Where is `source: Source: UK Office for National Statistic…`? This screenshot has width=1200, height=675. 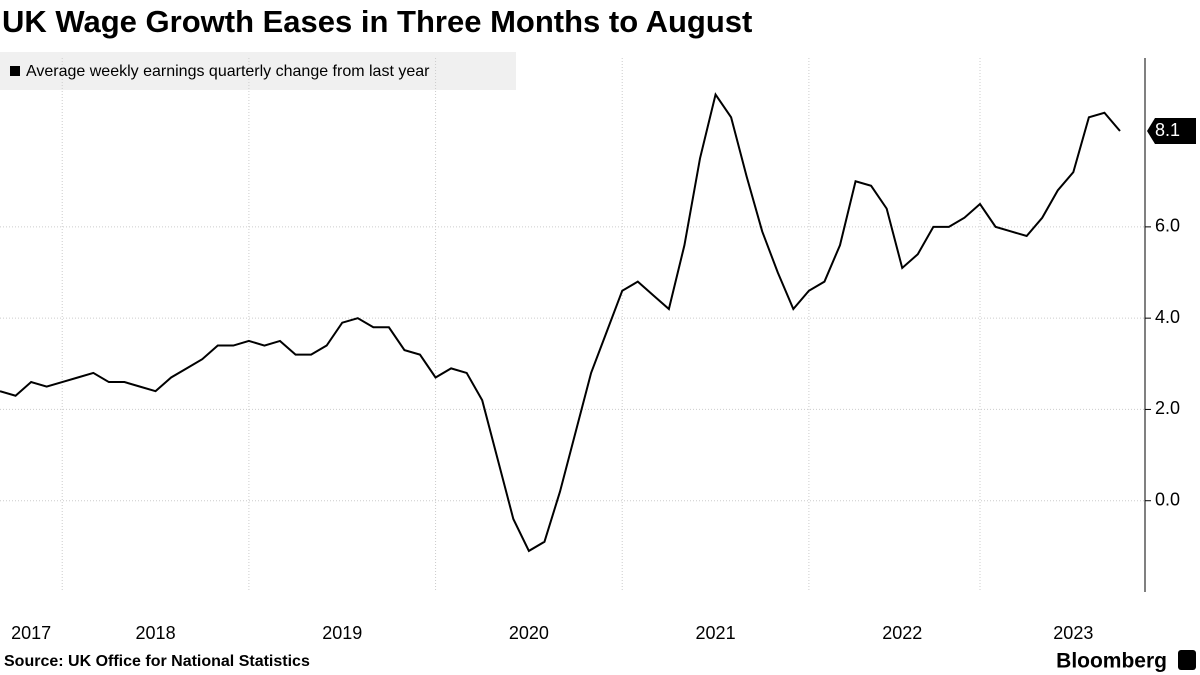 source: Source: UK Office for National Statistic… is located at coordinates (157, 661).